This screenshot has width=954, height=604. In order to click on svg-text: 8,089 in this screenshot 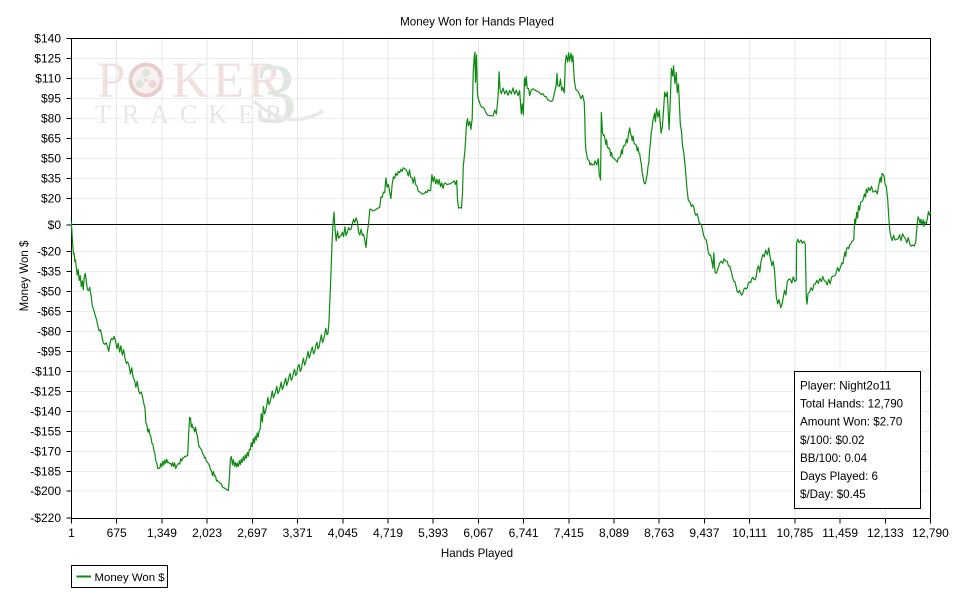, I will do `click(614, 533)`.